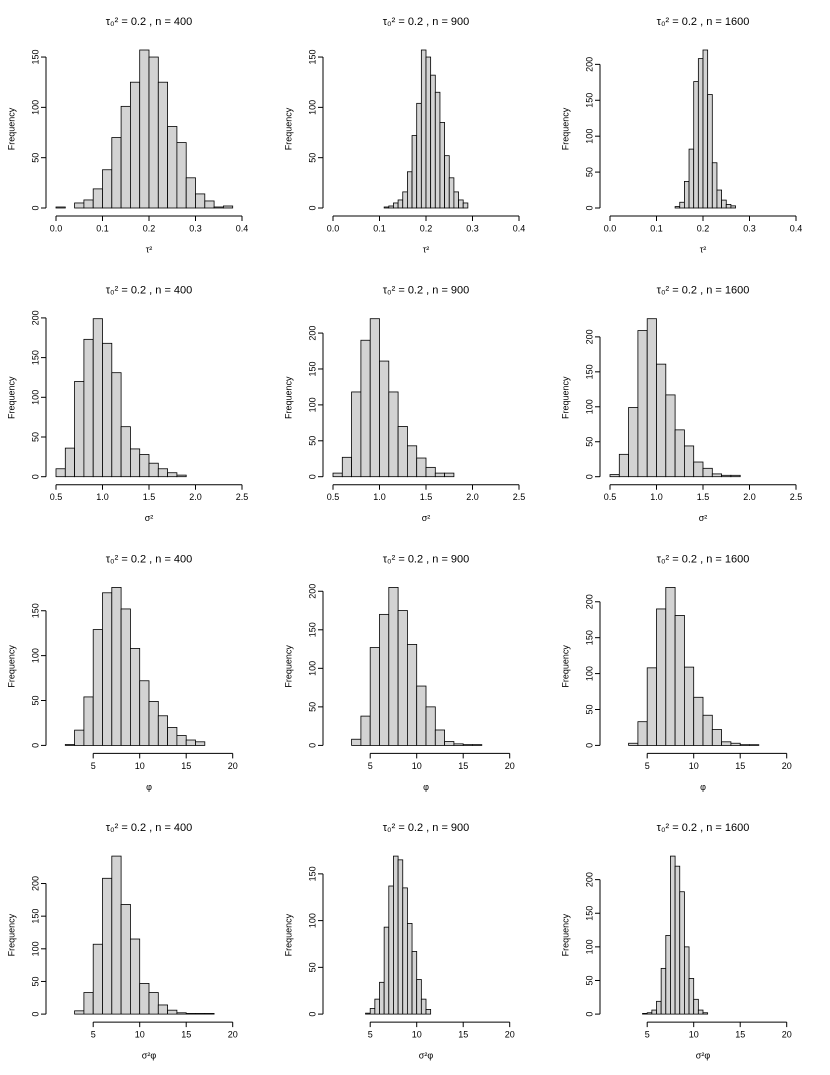 This screenshot has height=1075, width=830. I want to click on x-tick-label: 20, so click(787, 766).